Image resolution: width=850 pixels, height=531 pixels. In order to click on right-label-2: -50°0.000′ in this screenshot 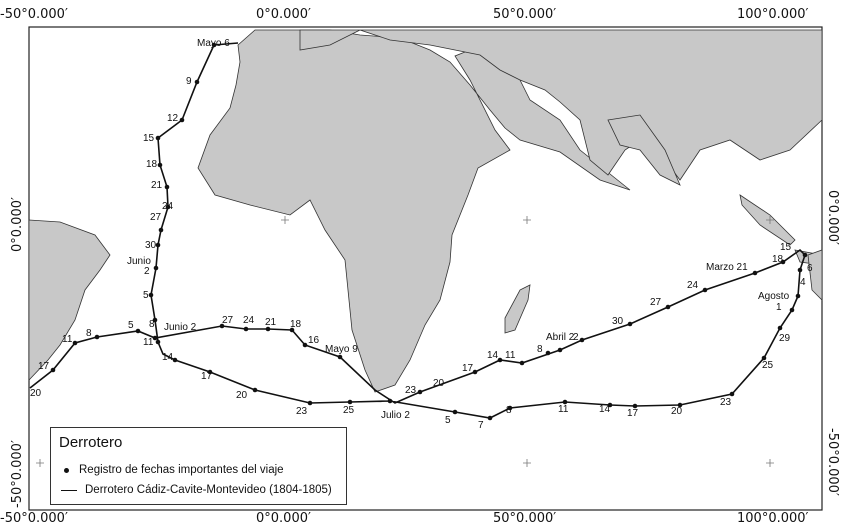, I will do `click(832, 462)`.